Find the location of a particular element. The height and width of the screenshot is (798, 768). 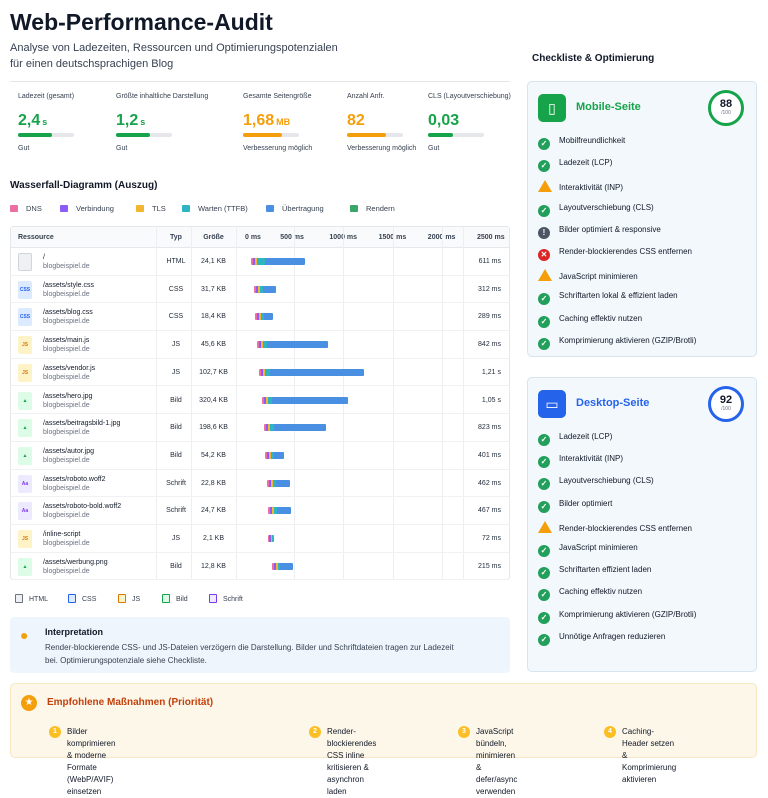

resource-name: /assets/blog.css is located at coordinates (68, 313).